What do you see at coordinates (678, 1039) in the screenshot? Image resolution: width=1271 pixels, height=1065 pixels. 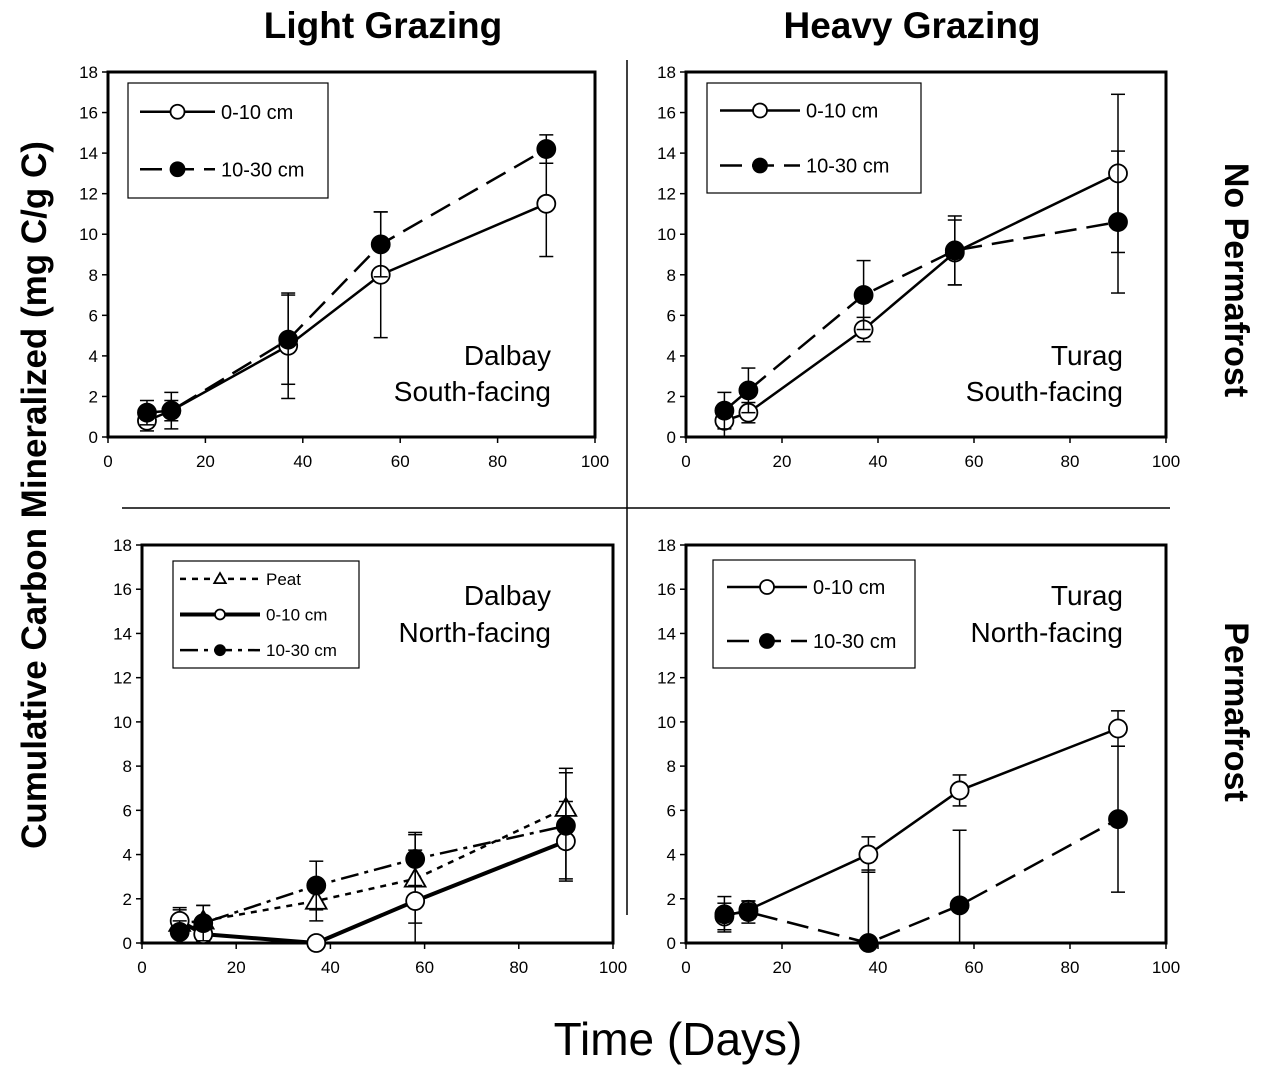 I see `x-axis-title: Time (Days)` at bounding box center [678, 1039].